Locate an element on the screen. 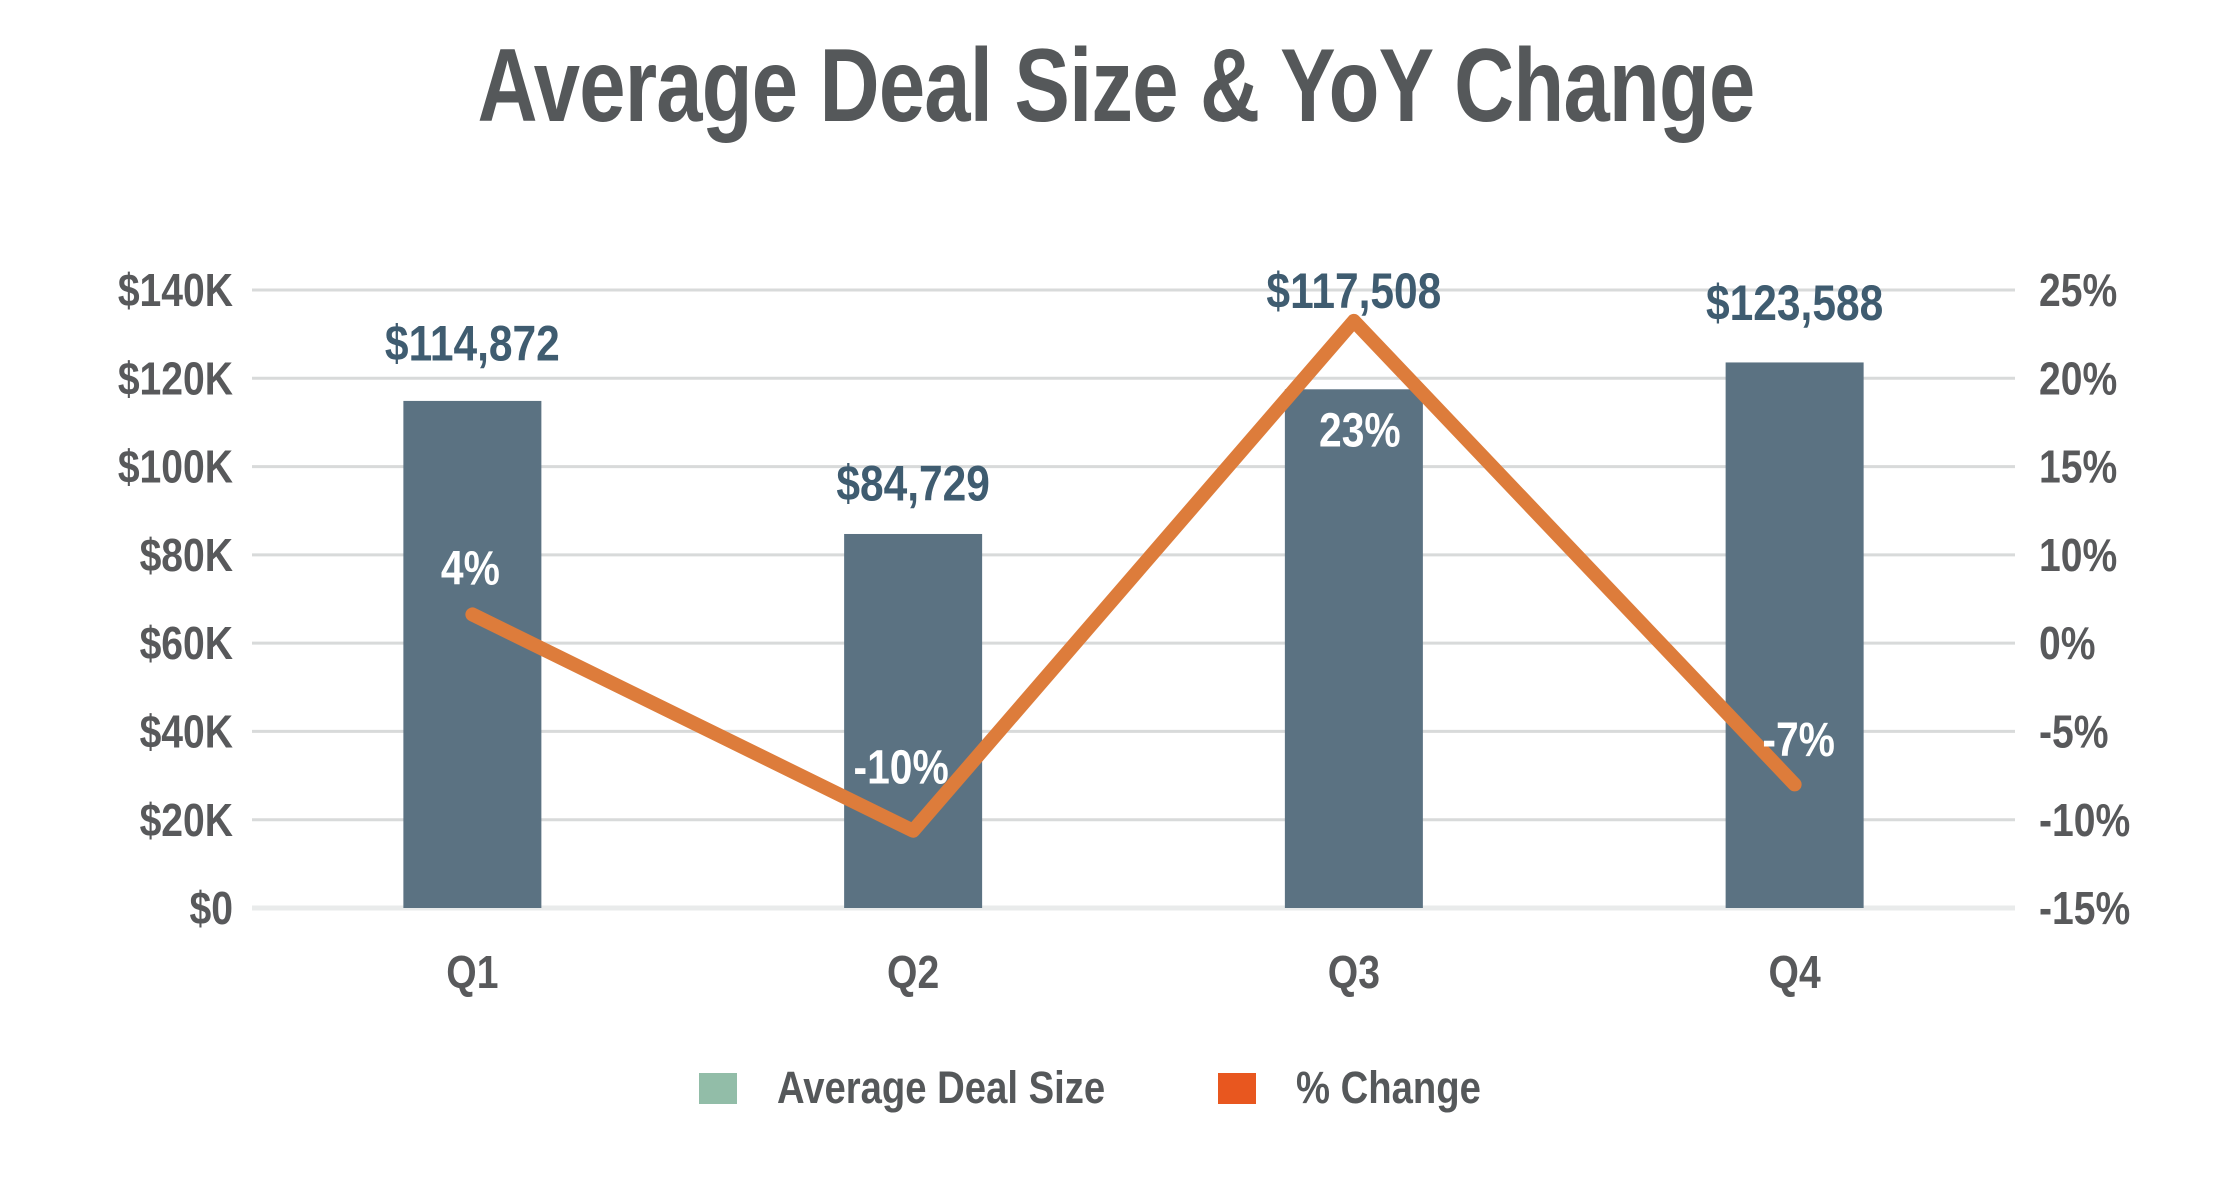 This screenshot has height=1188, width=2232. bar-value-label: $114,872 is located at coordinates (472, 343).